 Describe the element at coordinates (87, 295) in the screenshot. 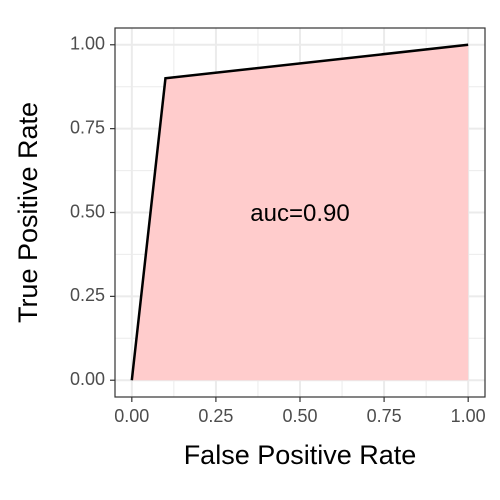

I see `y-tick-label: 0.25` at that location.